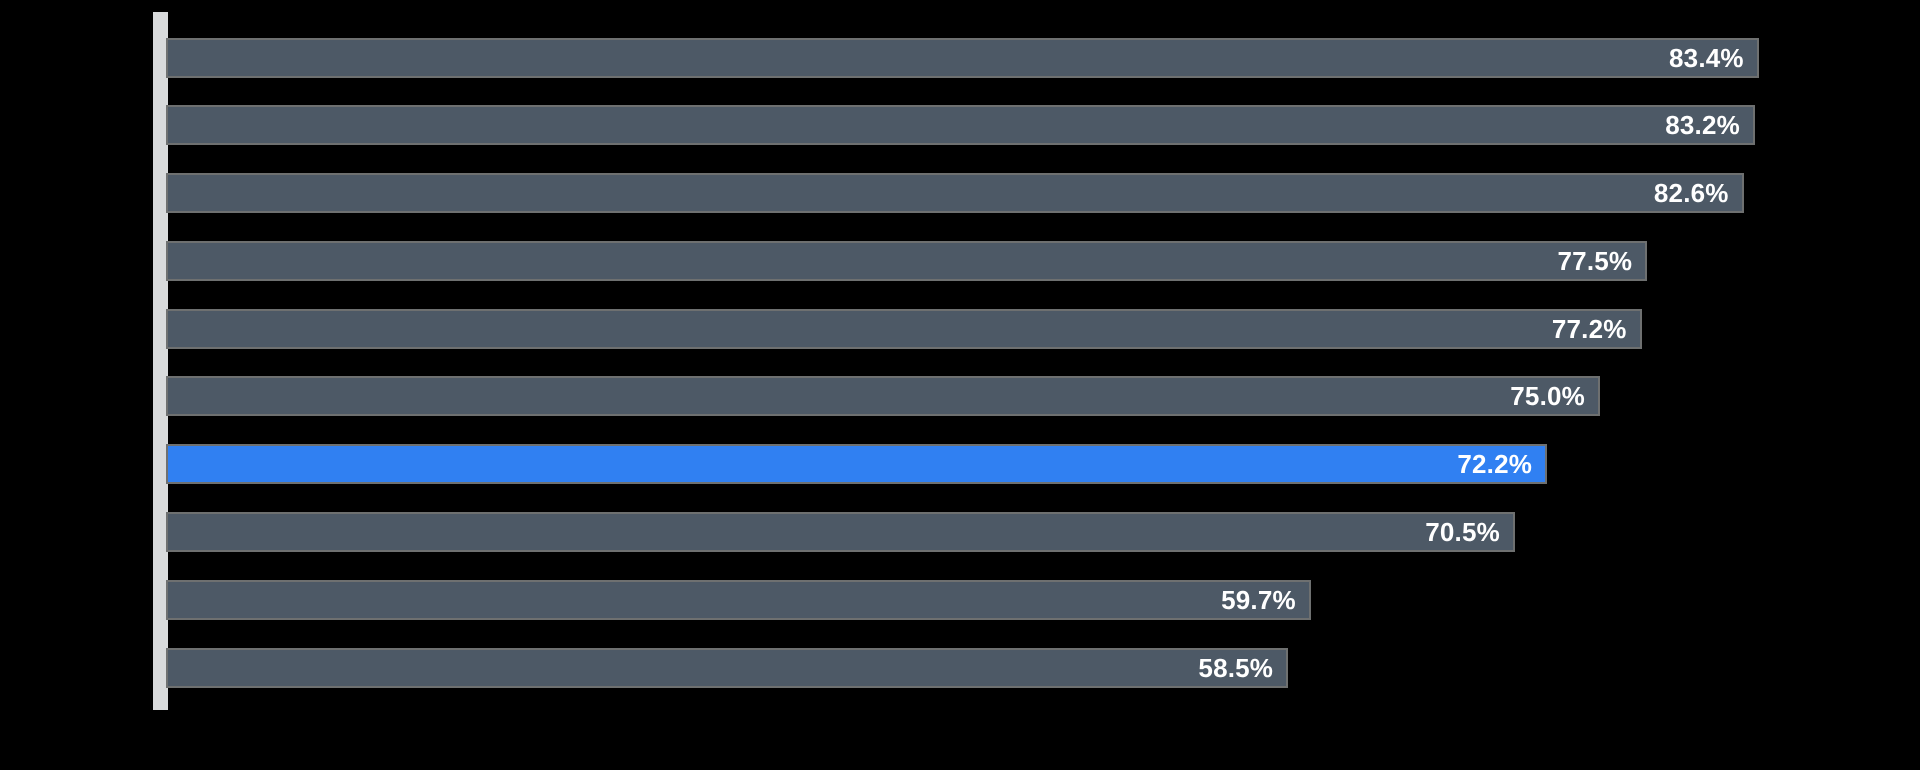 This screenshot has height=770, width=1920. Describe the element at coordinates (1589, 328) in the screenshot. I see `bar-value-label: 77.2%` at that location.